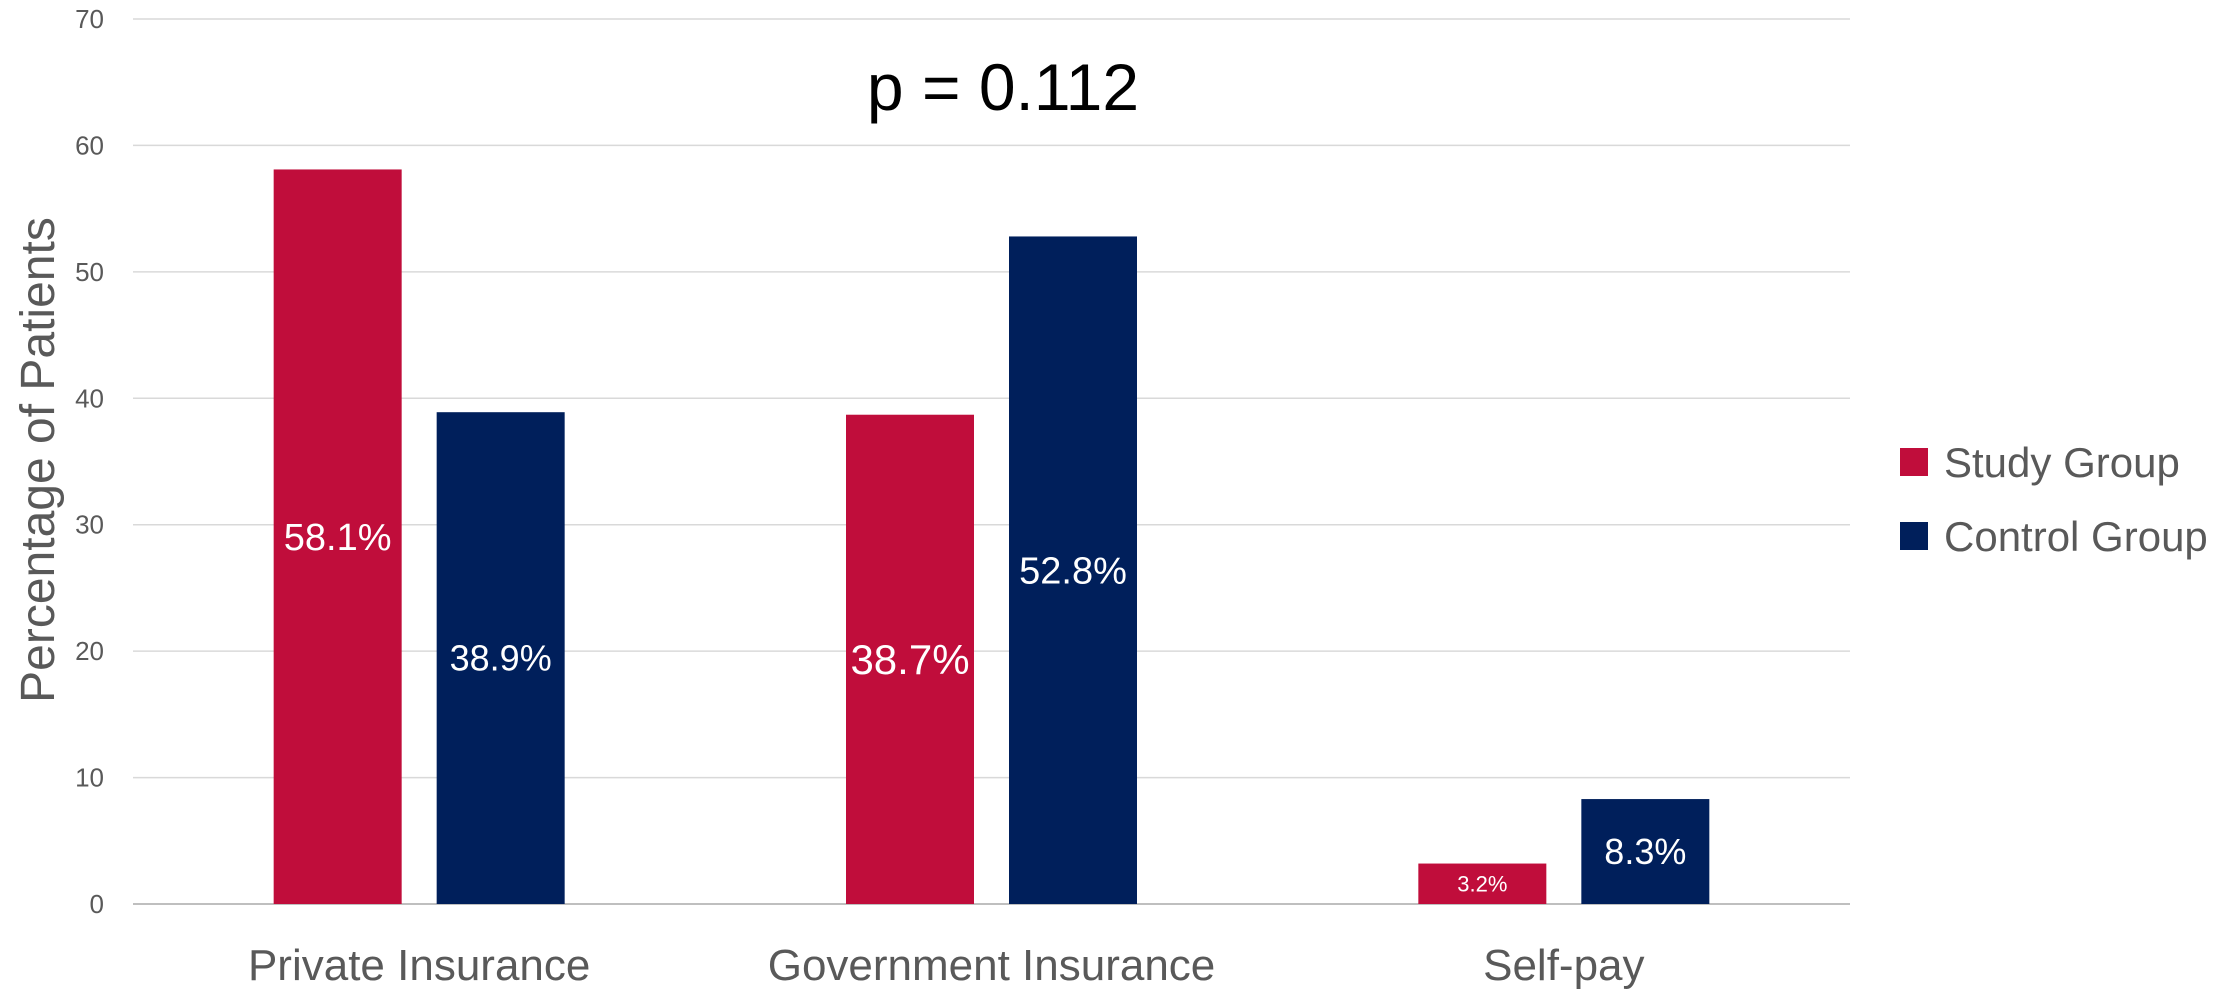  I want to click on data-label: 8.3%, so click(1645, 851).